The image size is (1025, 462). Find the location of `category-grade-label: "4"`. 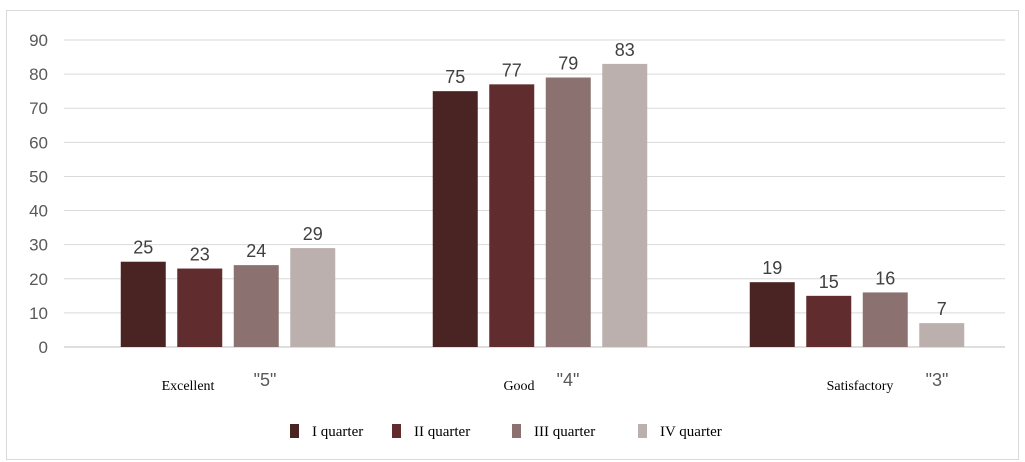

category-grade-label: "4" is located at coordinates (568, 380).